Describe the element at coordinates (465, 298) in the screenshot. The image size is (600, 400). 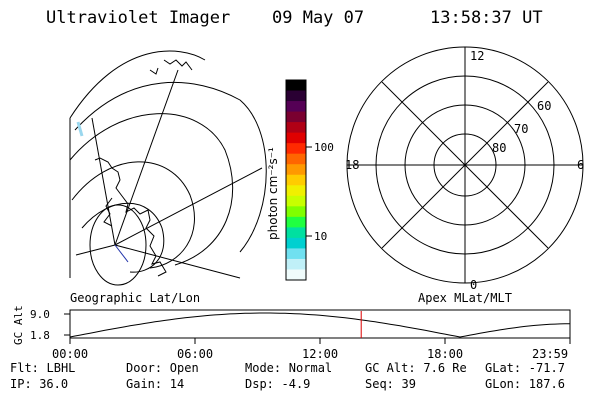
I see `polar-panel-label: Apex MLat/MLT` at that location.